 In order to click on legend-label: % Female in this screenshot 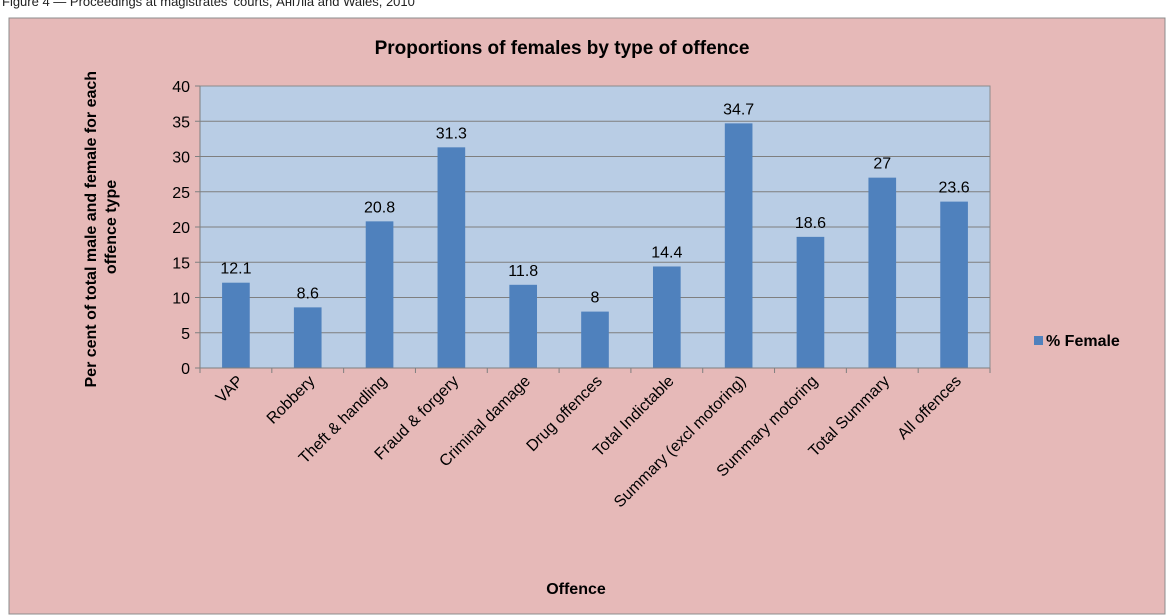, I will do `click(1083, 341)`.